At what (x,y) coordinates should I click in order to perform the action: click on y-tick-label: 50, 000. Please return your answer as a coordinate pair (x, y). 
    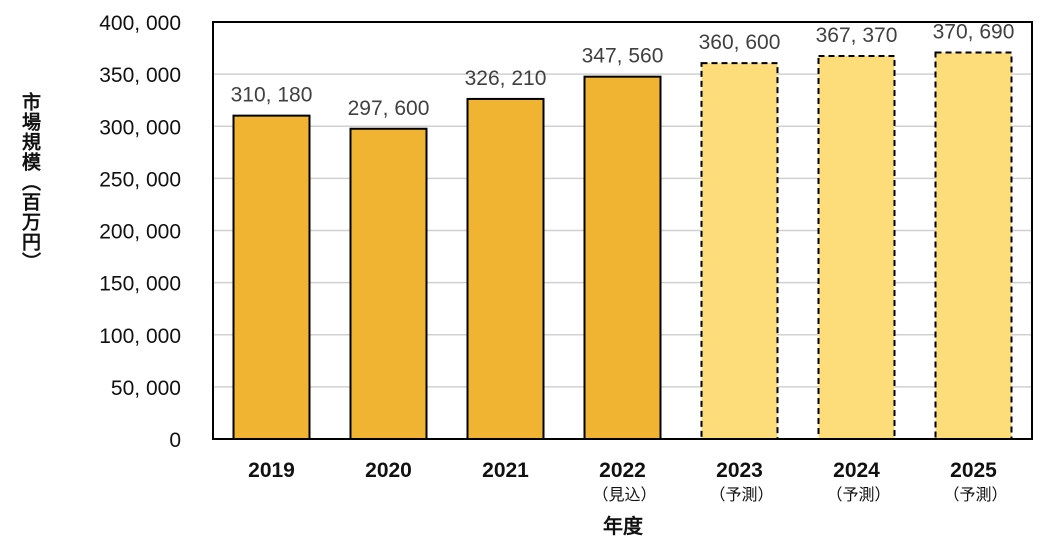
    Looking at the image, I should click on (146, 388).